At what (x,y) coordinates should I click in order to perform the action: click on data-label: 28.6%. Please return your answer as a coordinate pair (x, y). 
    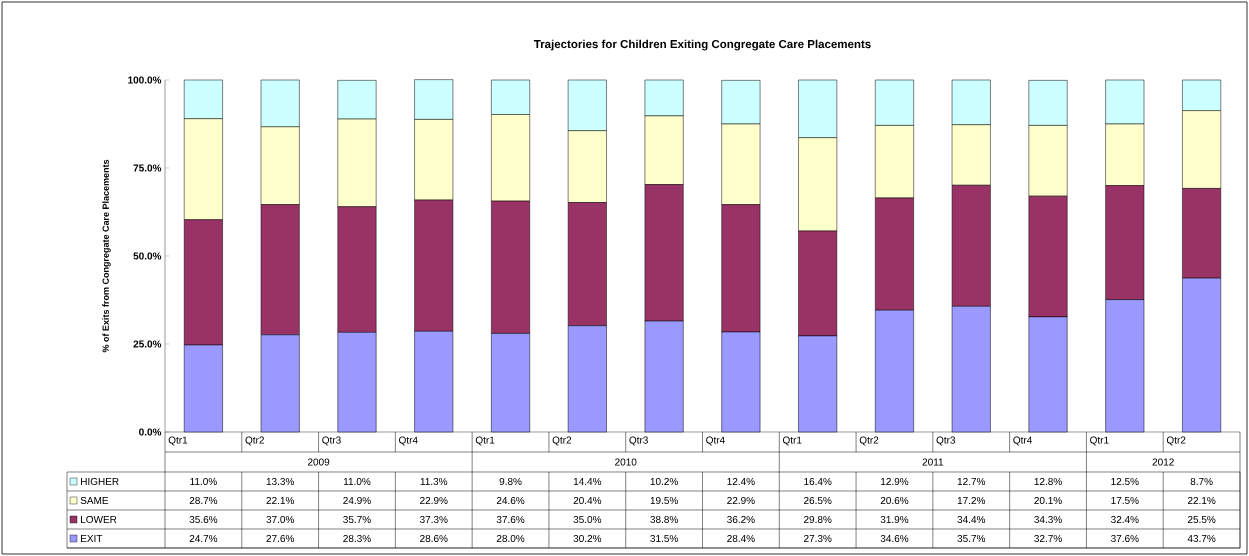
    Looking at the image, I should click on (434, 538).